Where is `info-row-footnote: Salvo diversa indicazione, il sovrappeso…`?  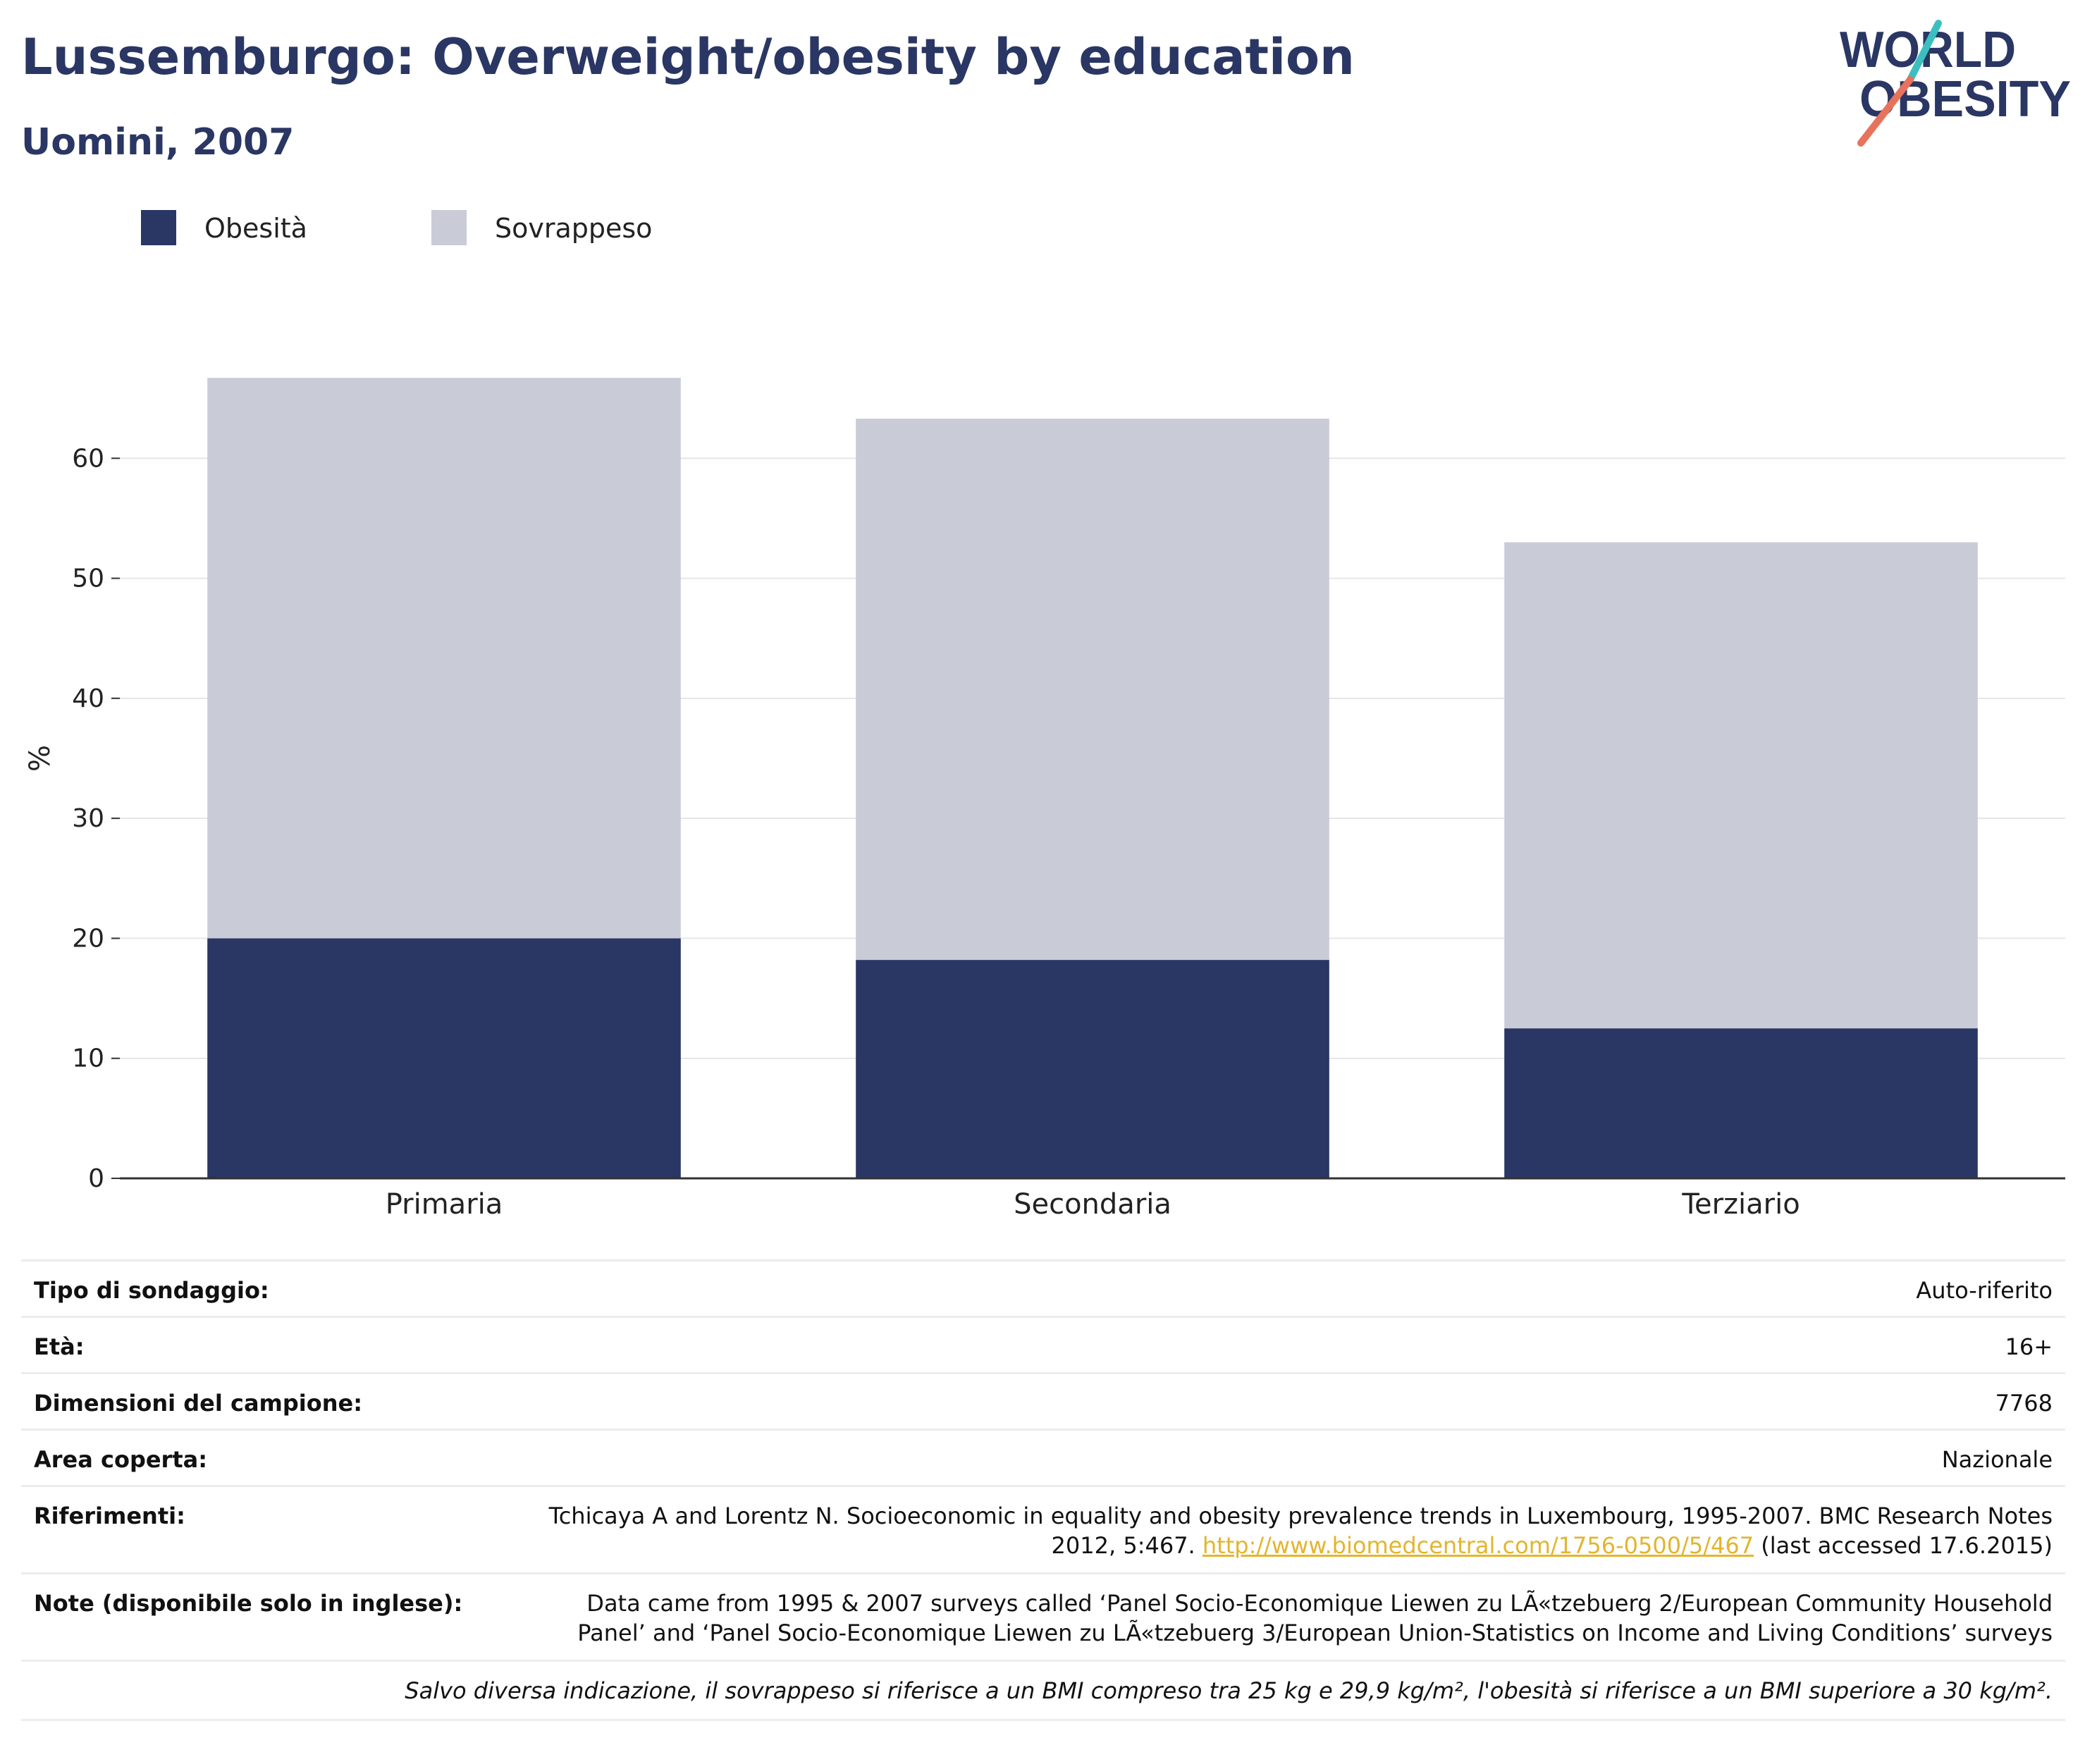 info-row-footnote: Salvo diversa indicazione, il sovrappeso… is located at coordinates (1043, 1690).